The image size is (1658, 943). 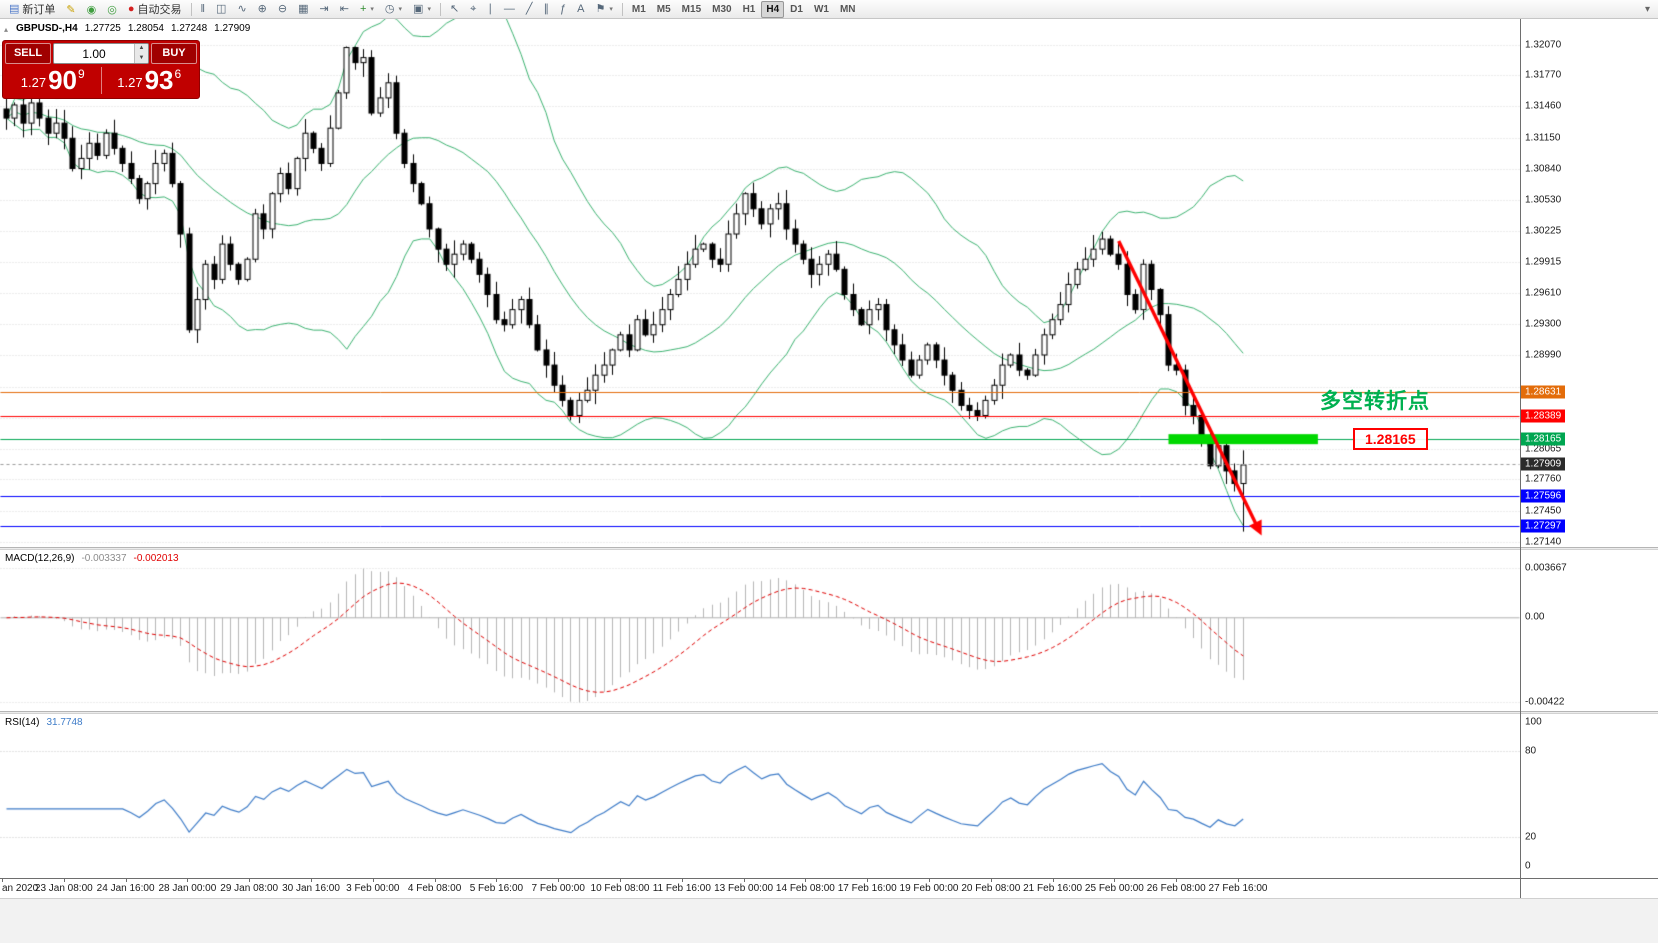 What do you see at coordinates (262, 9) in the screenshot?
I see `zoom-in-icon: ⊕` at bounding box center [262, 9].